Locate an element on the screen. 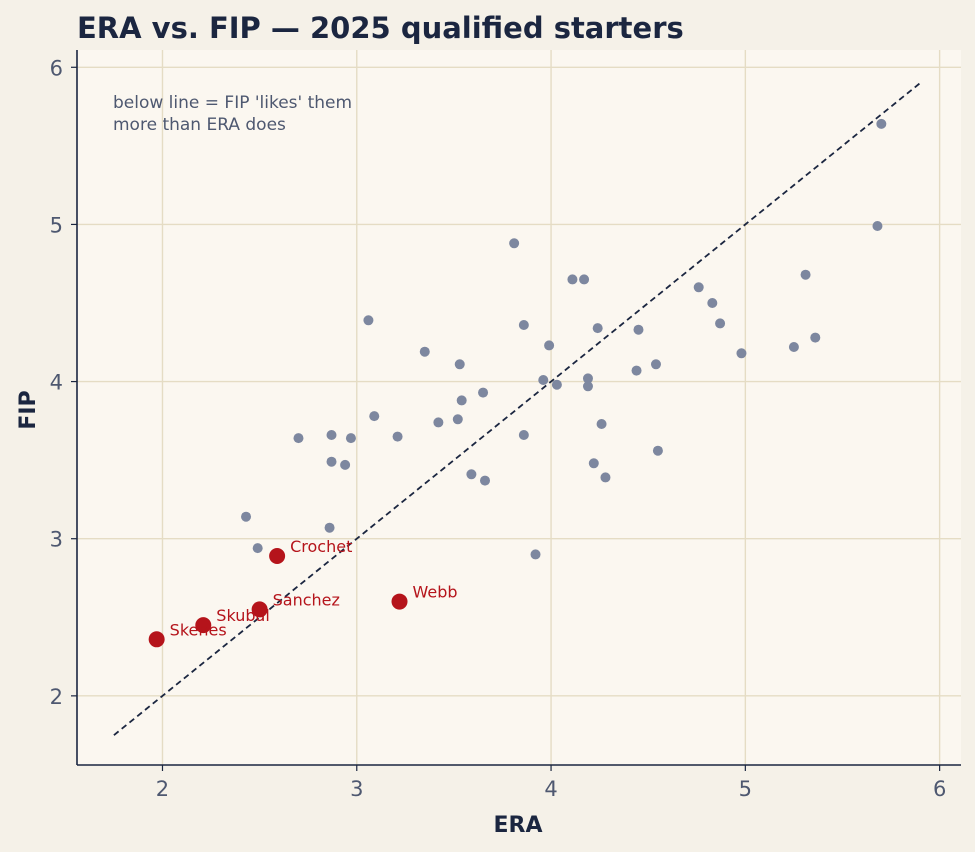 This screenshot has width=975, height=852. y-tick-label: 6 is located at coordinates (56, 68).